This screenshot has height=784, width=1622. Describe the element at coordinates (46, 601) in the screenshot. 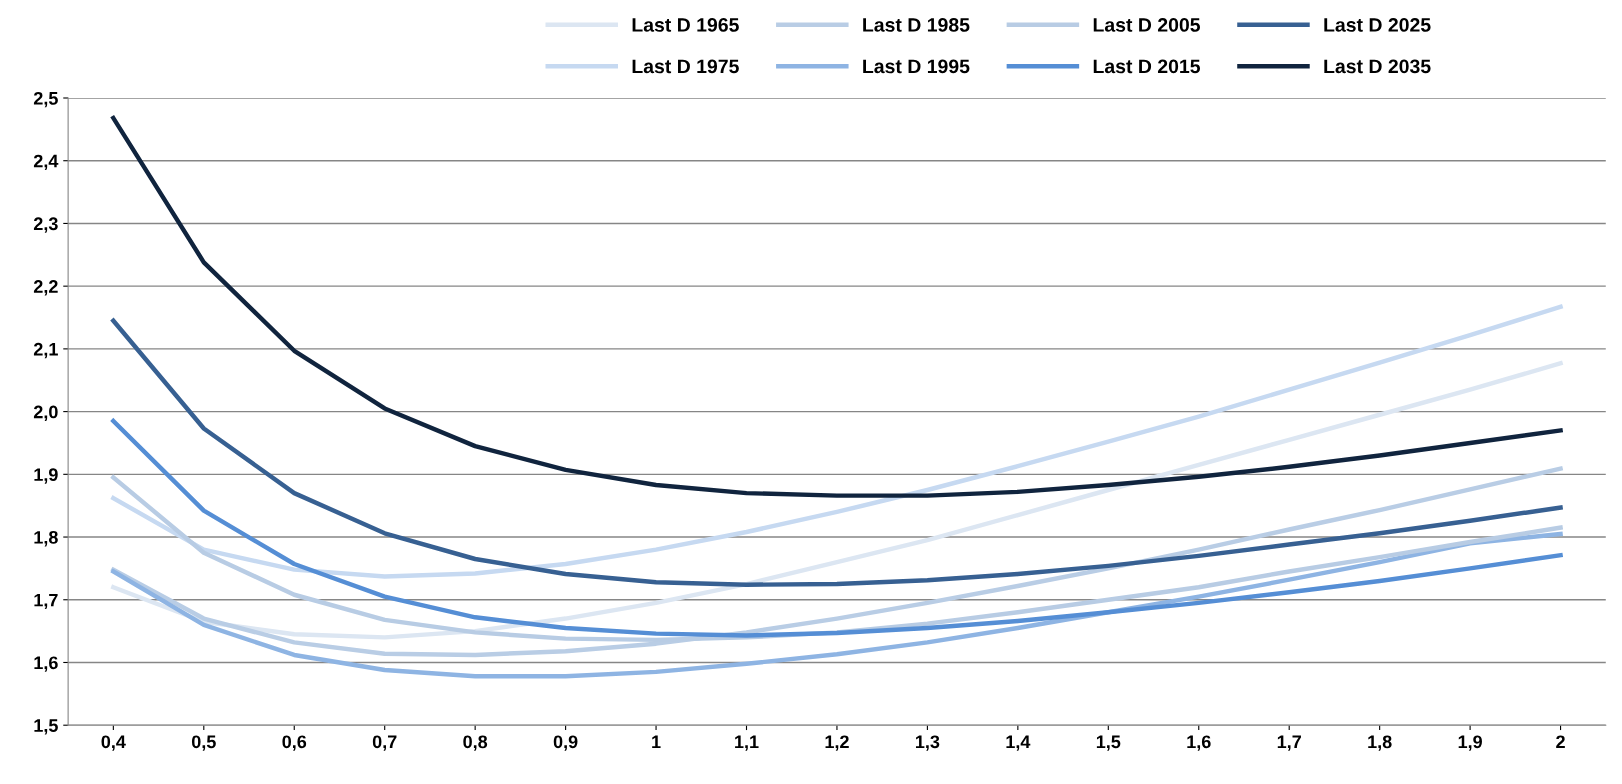

I see `y-tick-label: 1,7` at that location.